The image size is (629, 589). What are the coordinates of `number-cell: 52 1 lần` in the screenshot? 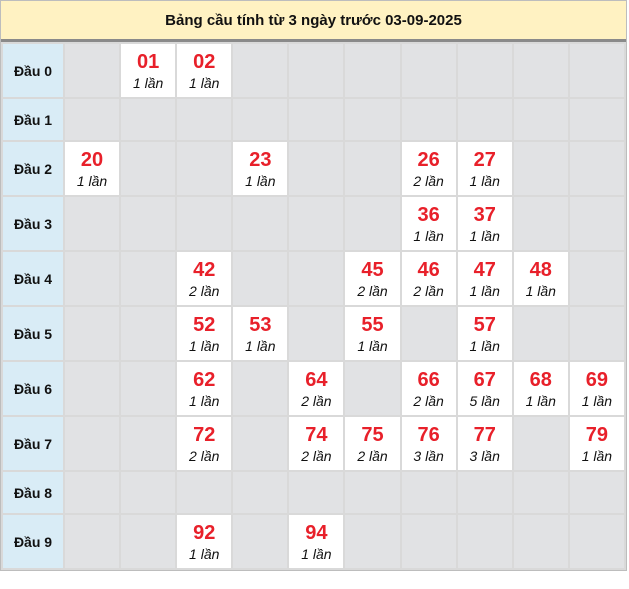 It's located at (204, 333).